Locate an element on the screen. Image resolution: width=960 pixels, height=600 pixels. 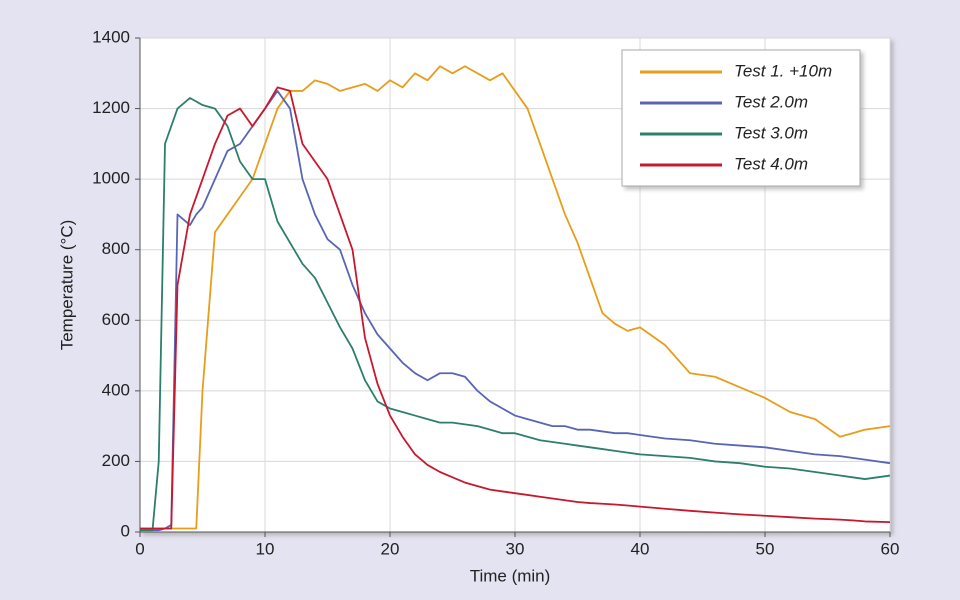
y-tick-label: 200 is located at coordinates (116, 460).